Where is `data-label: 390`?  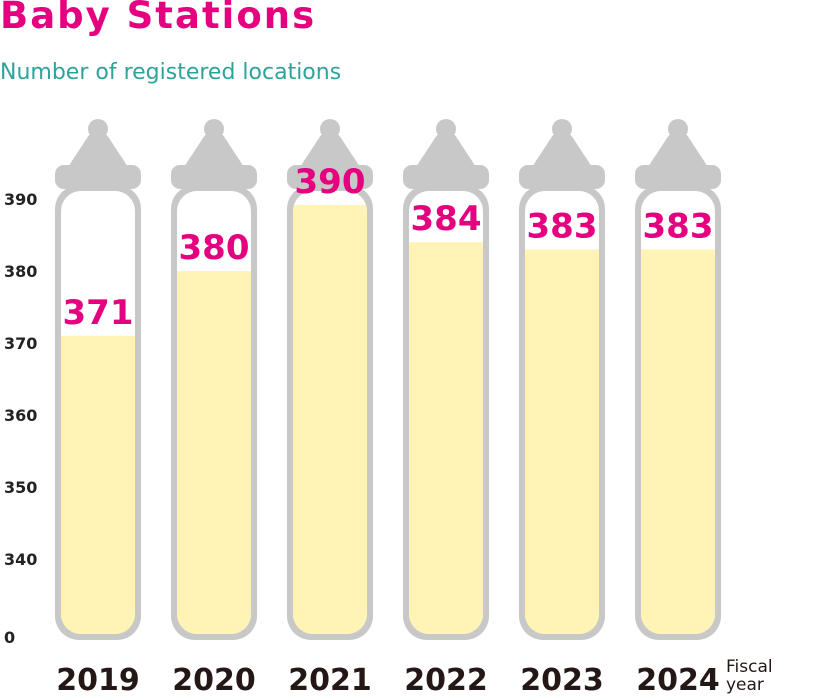
data-label: 390 is located at coordinates (330, 182).